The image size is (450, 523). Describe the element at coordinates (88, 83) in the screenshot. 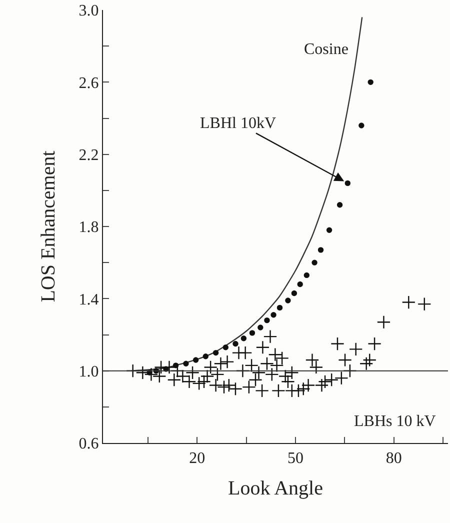

I see `y-tick-label: 2.6` at that location.